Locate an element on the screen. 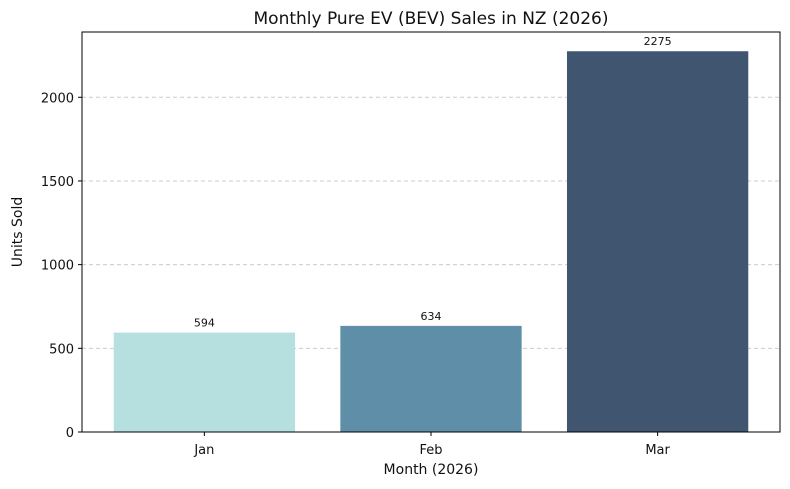  x-axis-ticks: Jan Feb Mar is located at coordinates (432, 445).